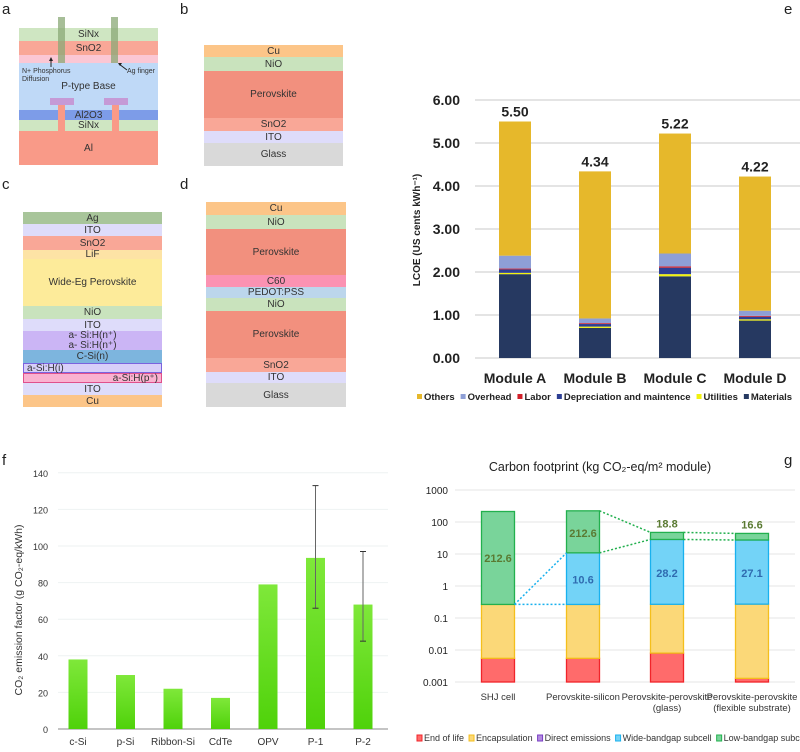 Image resolution: width=800 pixels, height=752 pixels. What do you see at coordinates (417, 230) in the screenshot?
I see `y-axis-title: LCOE (US cents kWh⁻¹)` at bounding box center [417, 230].